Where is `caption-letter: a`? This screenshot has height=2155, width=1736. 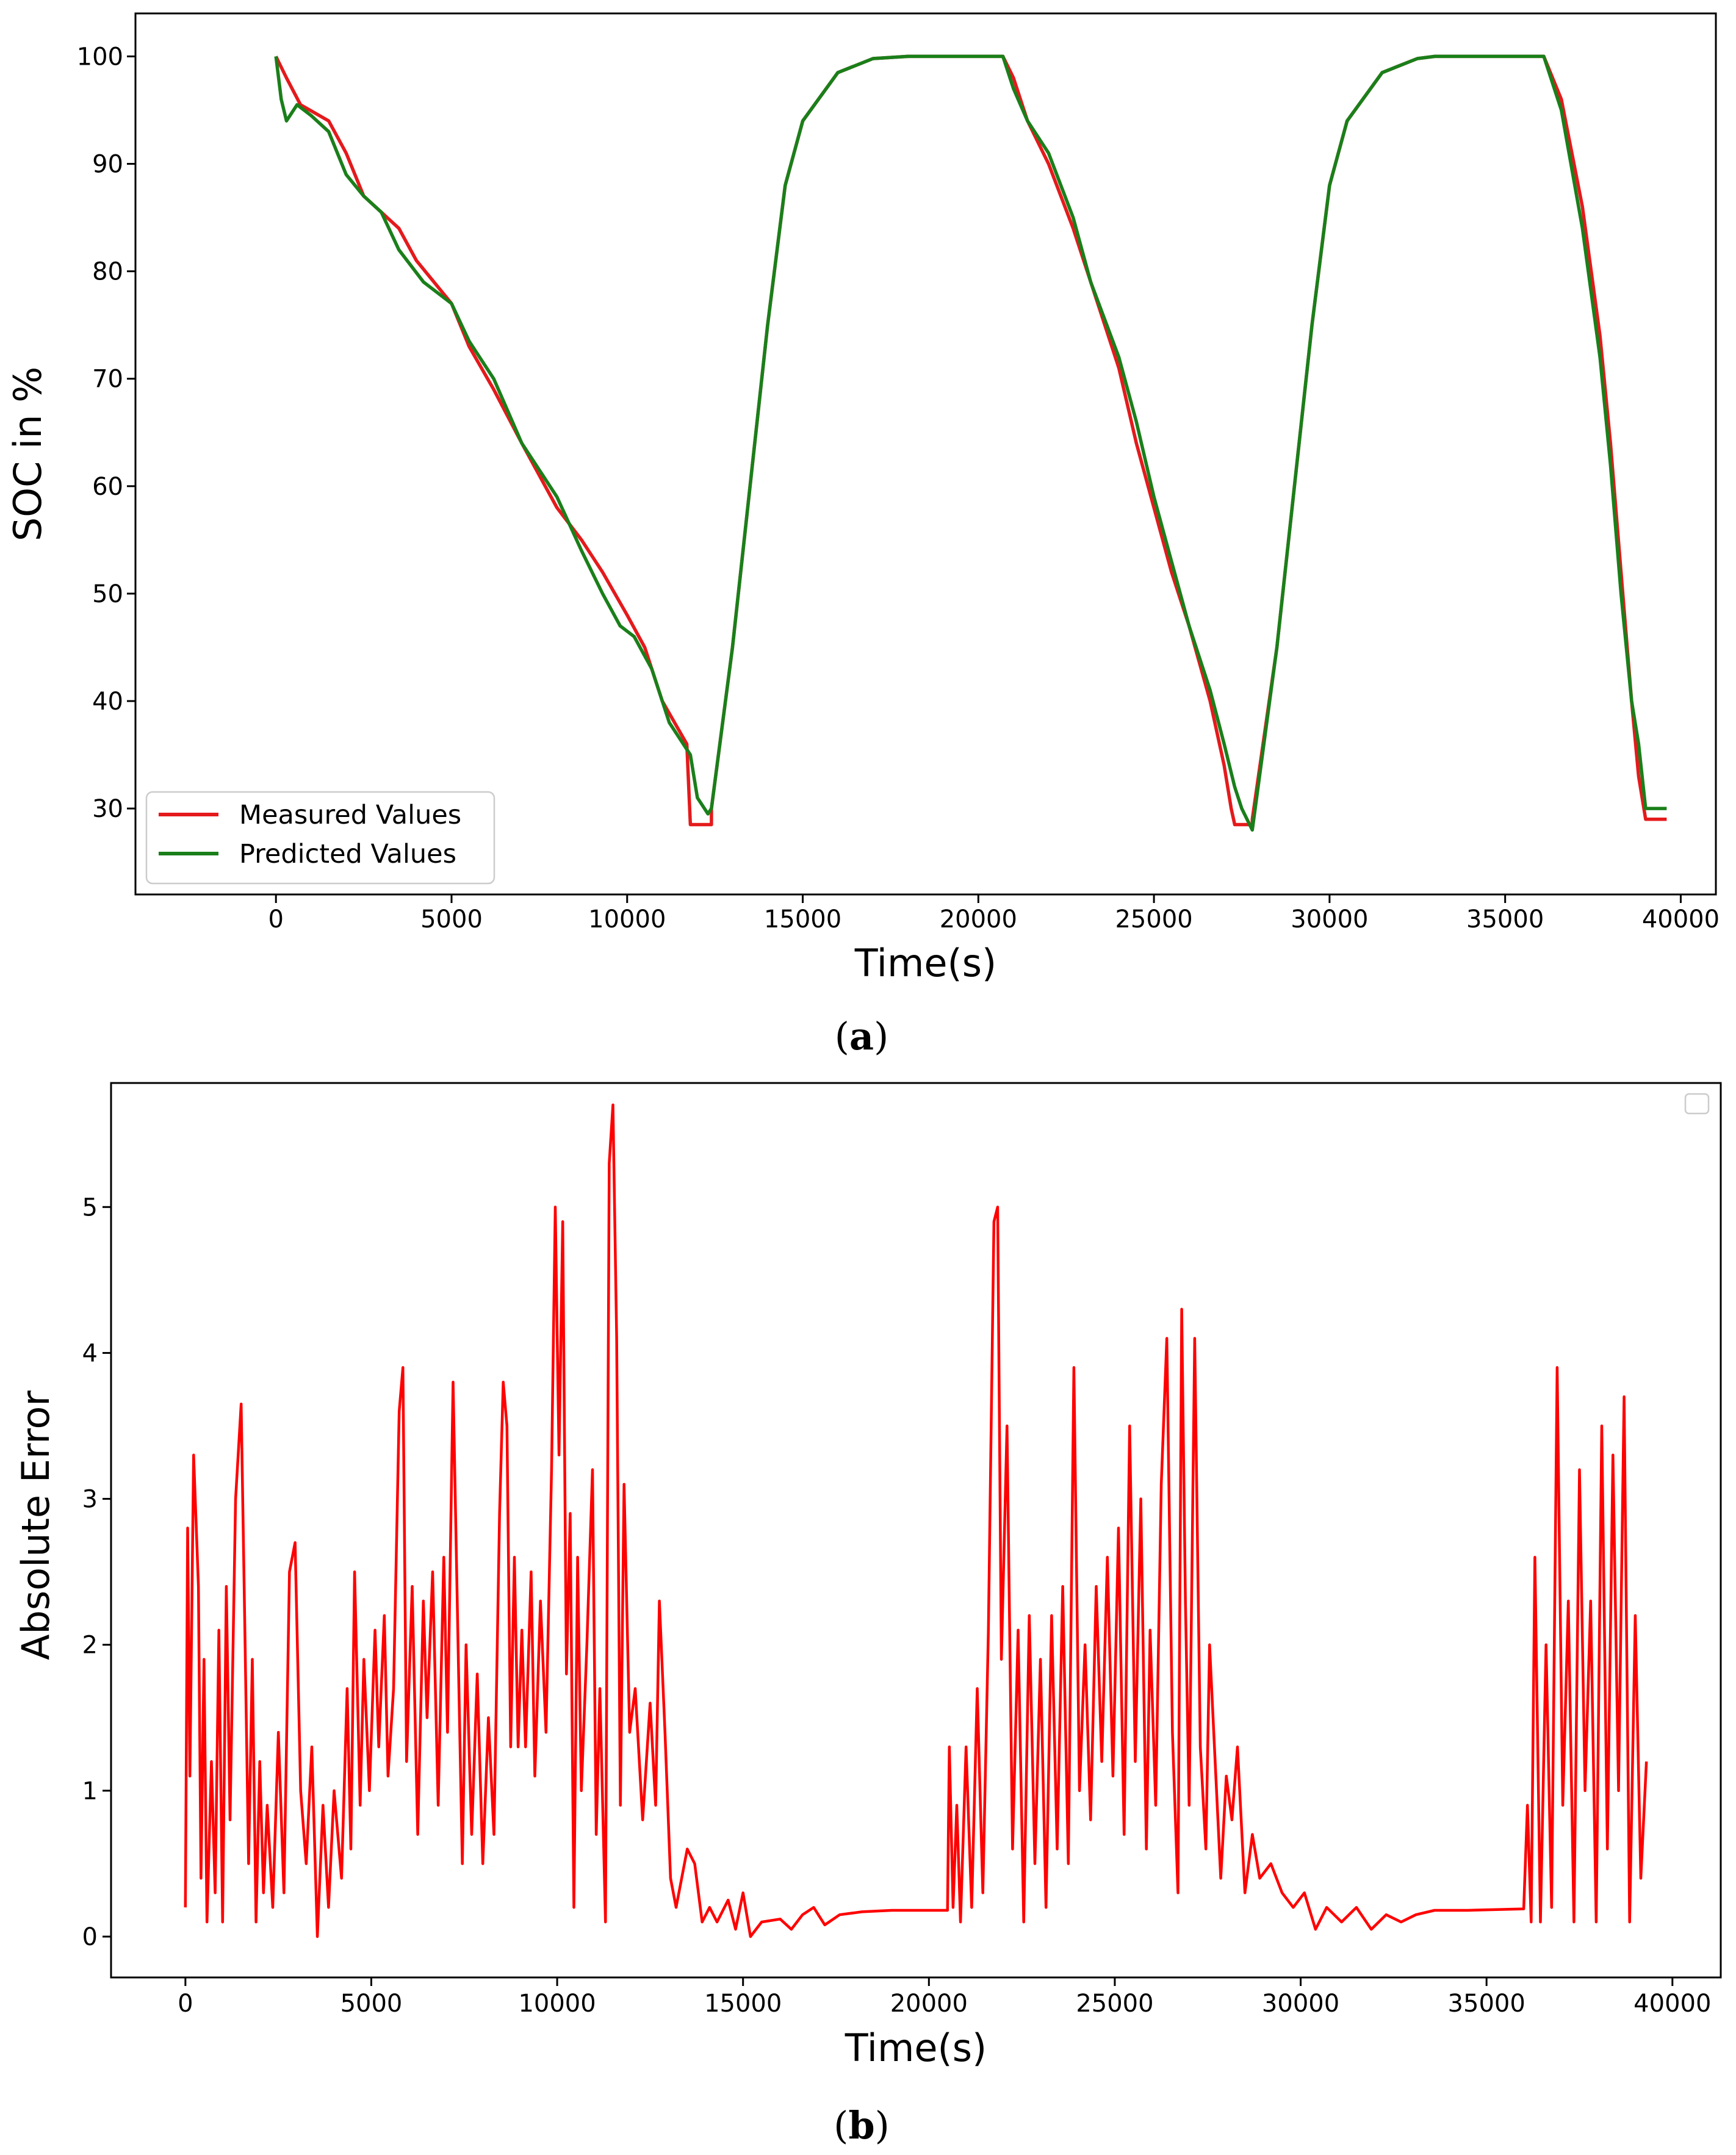
caption-letter: a is located at coordinates (861, 1036).